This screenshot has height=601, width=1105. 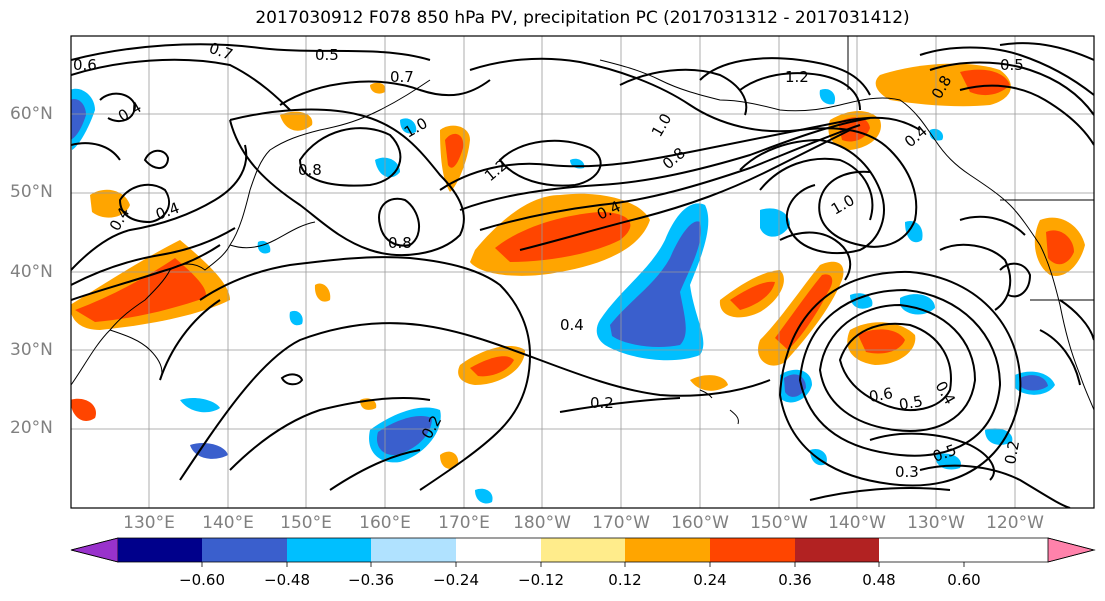 What do you see at coordinates (371, 580) in the screenshot?
I see `colorbar-tick-label: −0.36` at bounding box center [371, 580].